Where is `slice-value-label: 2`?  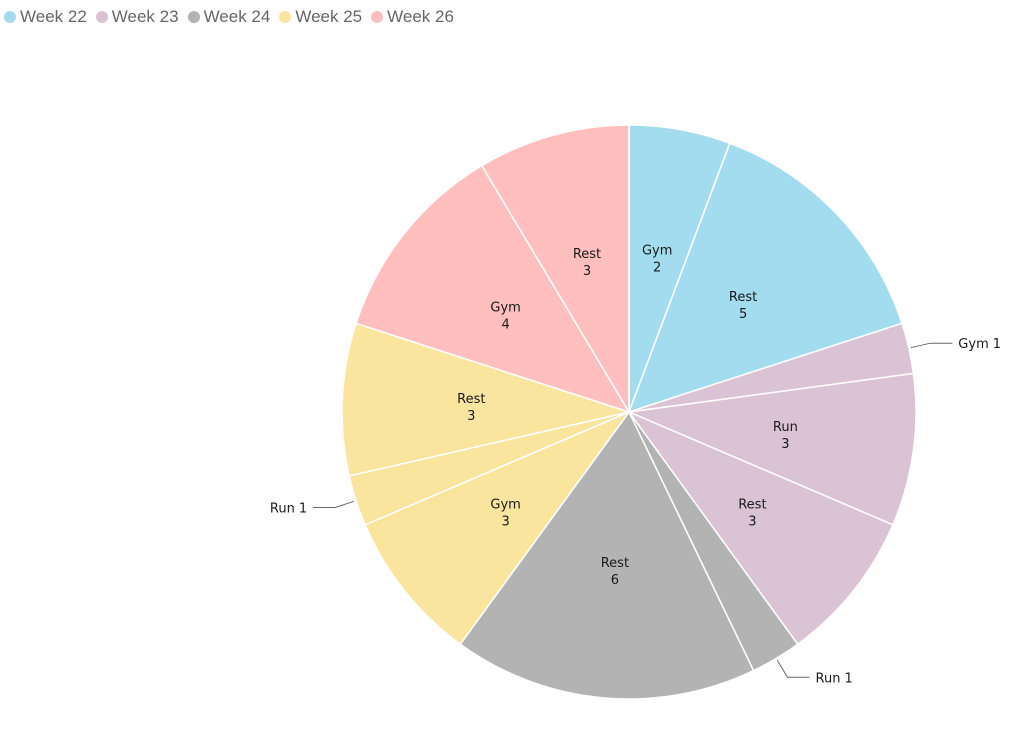 slice-value-label: 2 is located at coordinates (657, 268).